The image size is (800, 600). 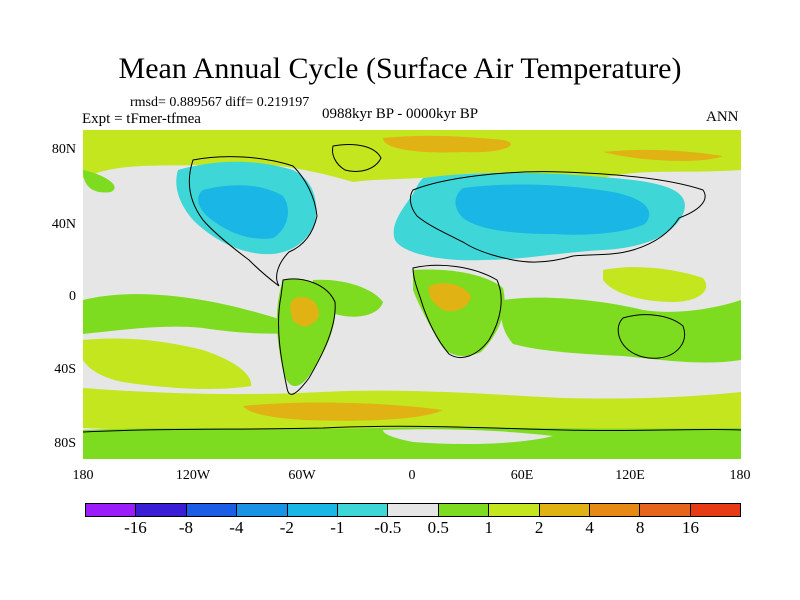 I want to click on colorbar-label: -4, so click(x=236, y=527).